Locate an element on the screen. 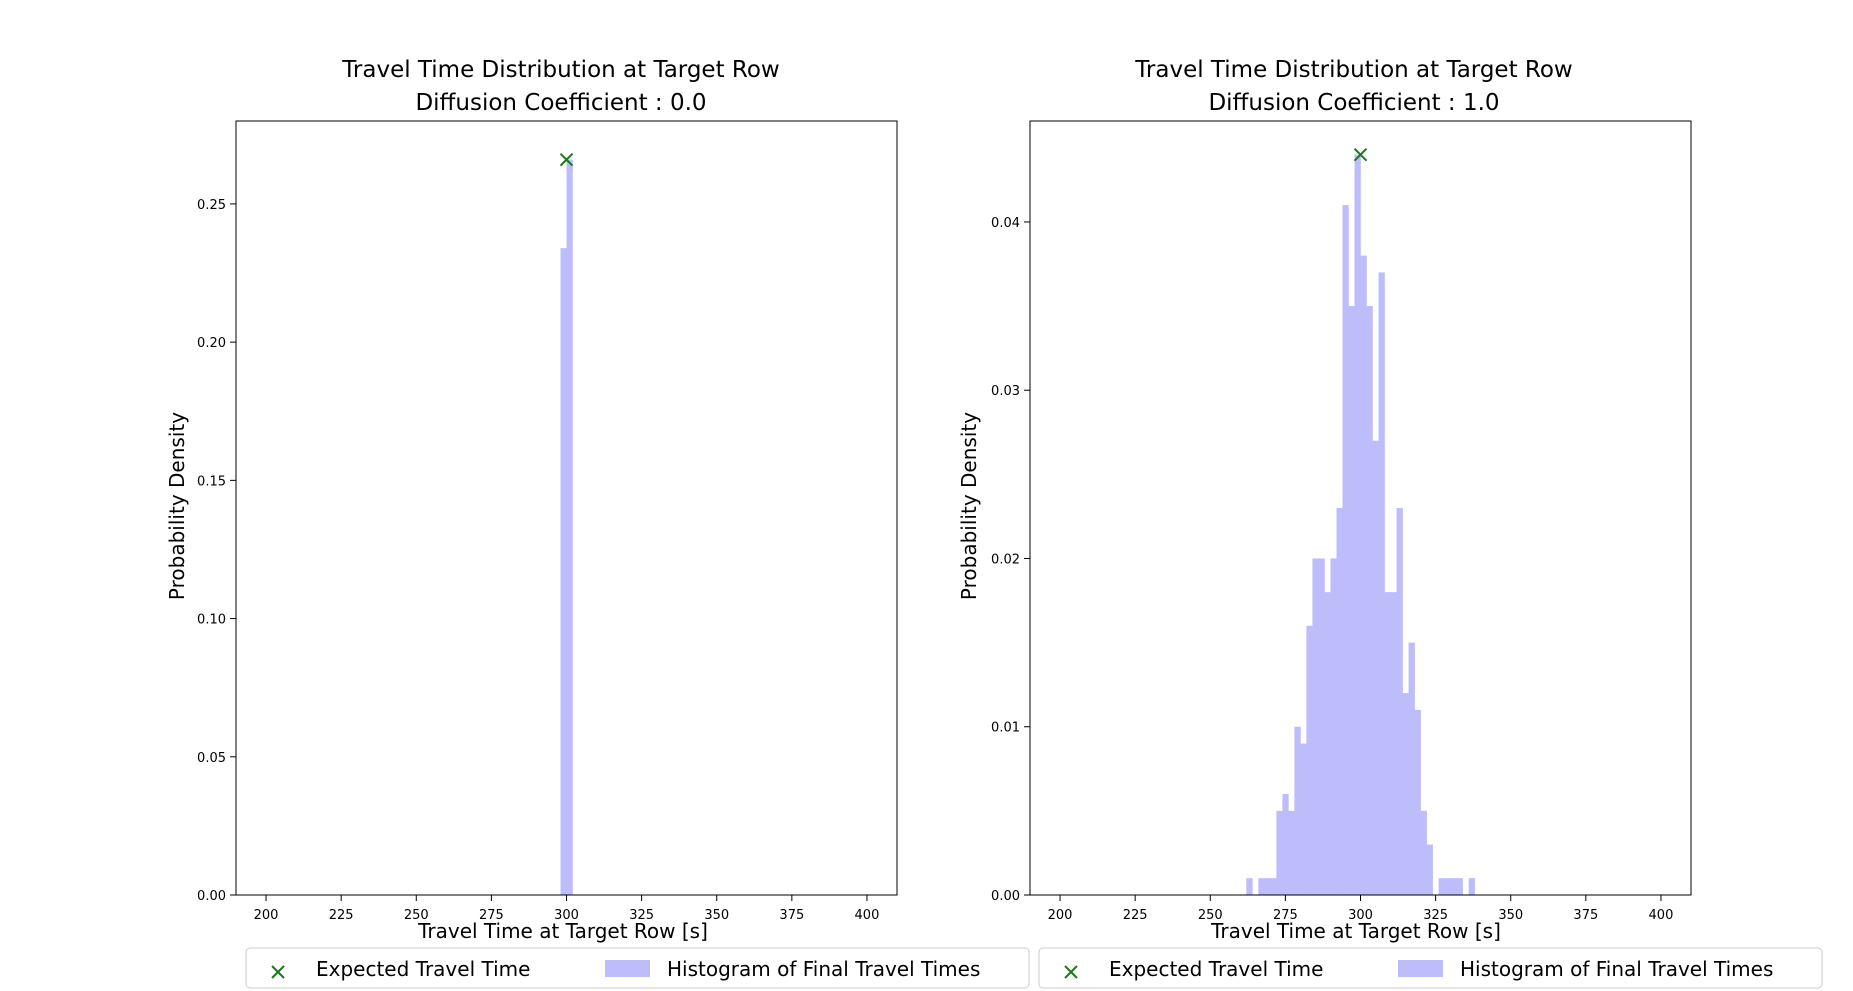  y-tick-label: 0.03 is located at coordinates (1005, 391).